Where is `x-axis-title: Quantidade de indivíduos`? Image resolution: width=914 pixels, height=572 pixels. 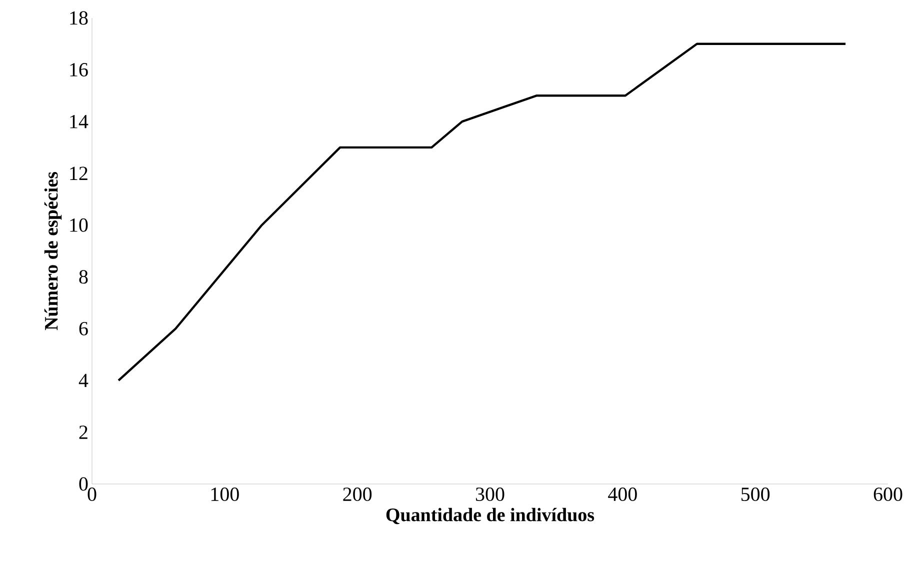
x-axis-title: Quantidade de indivíduos is located at coordinates (490, 516).